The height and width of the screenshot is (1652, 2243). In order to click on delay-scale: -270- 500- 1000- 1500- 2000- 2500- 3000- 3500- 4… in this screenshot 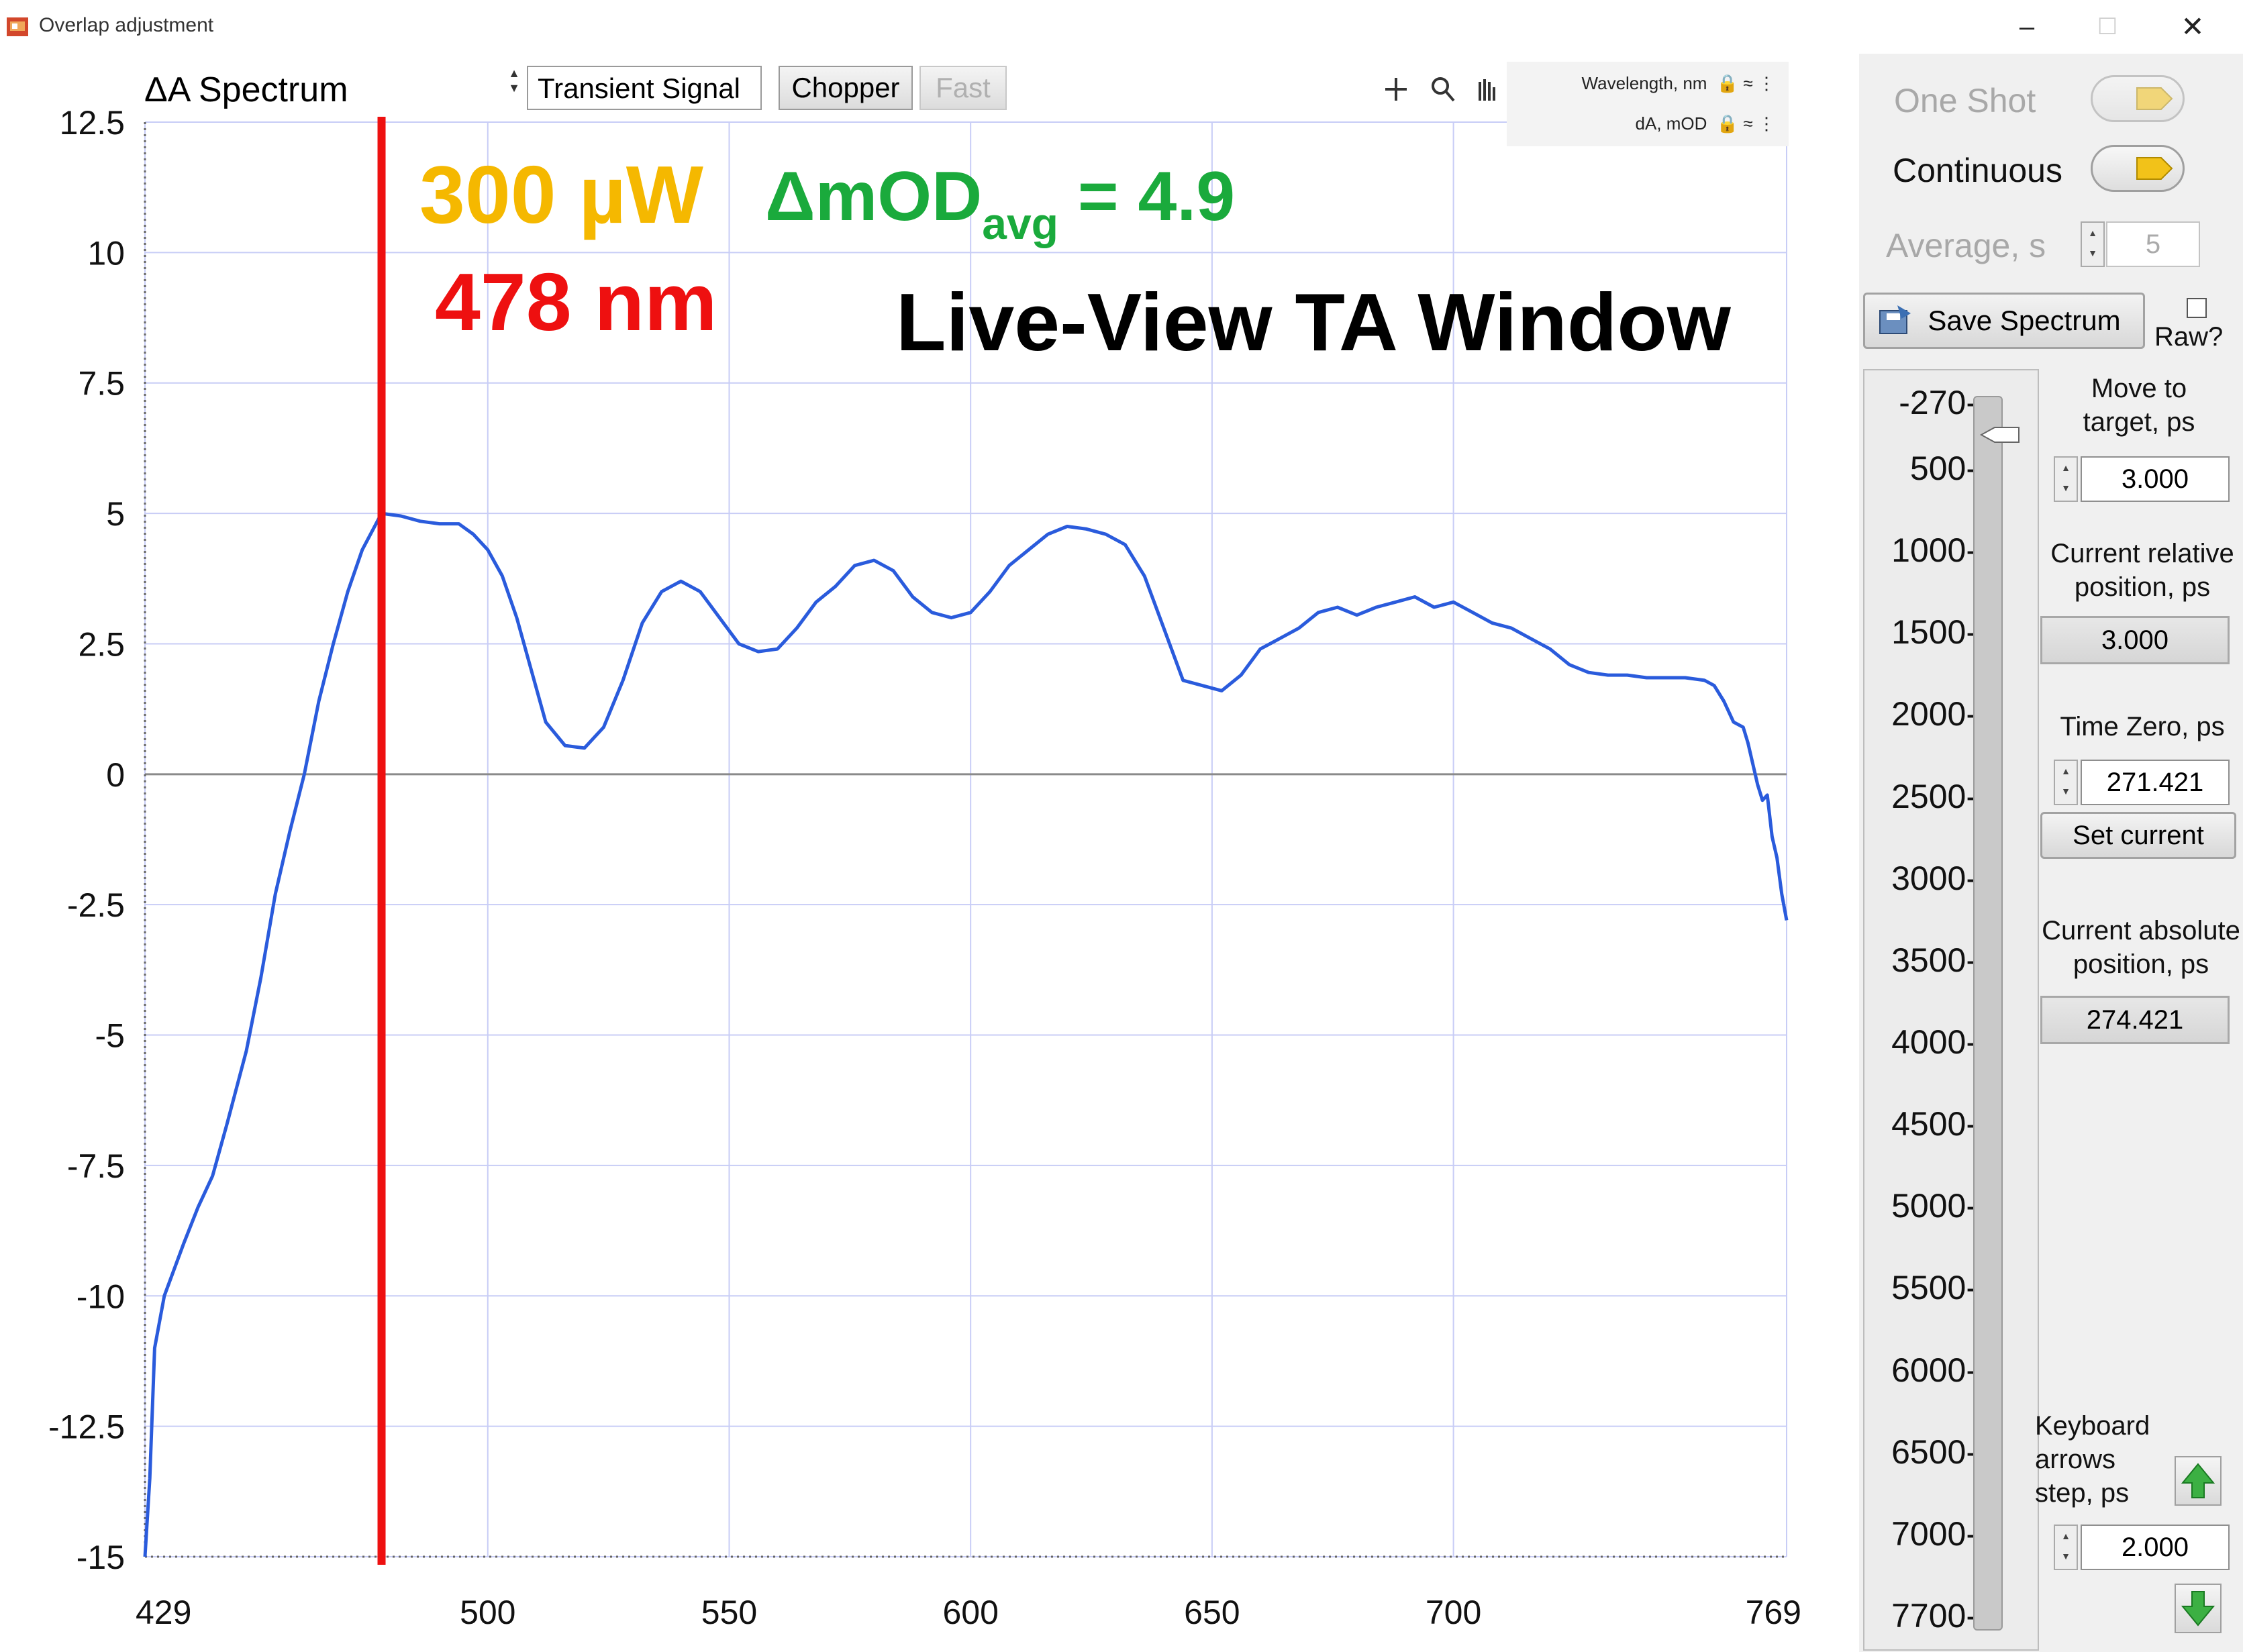, I will do `click(1933, 1010)`.